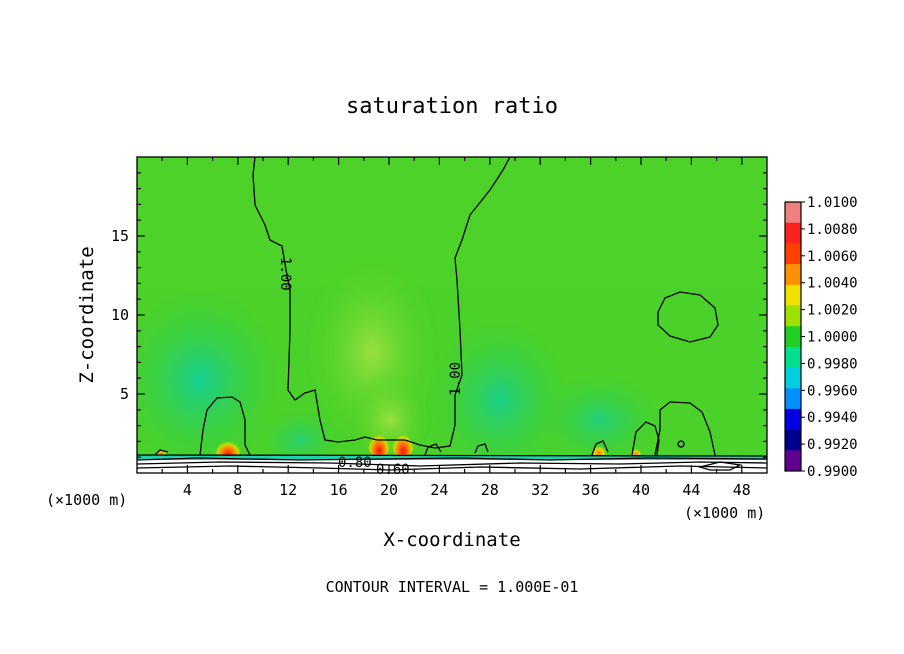 The width and height of the screenshot is (904, 654). Describe the element at coordinates (355, 463) in the screenshot. I see `contour-label: 0.80` at that location.